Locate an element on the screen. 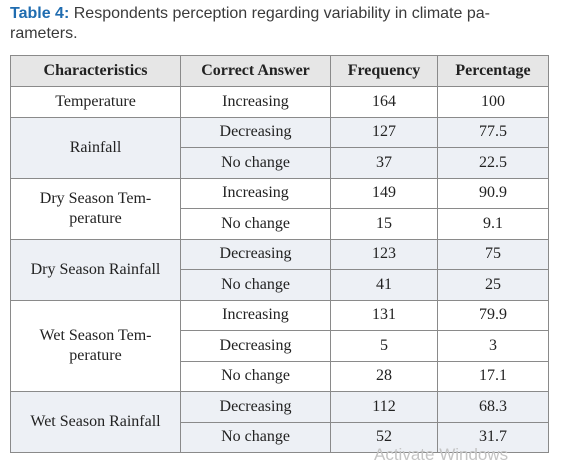  percentage-cell: 68.3 is located at coordinates (493, 407).